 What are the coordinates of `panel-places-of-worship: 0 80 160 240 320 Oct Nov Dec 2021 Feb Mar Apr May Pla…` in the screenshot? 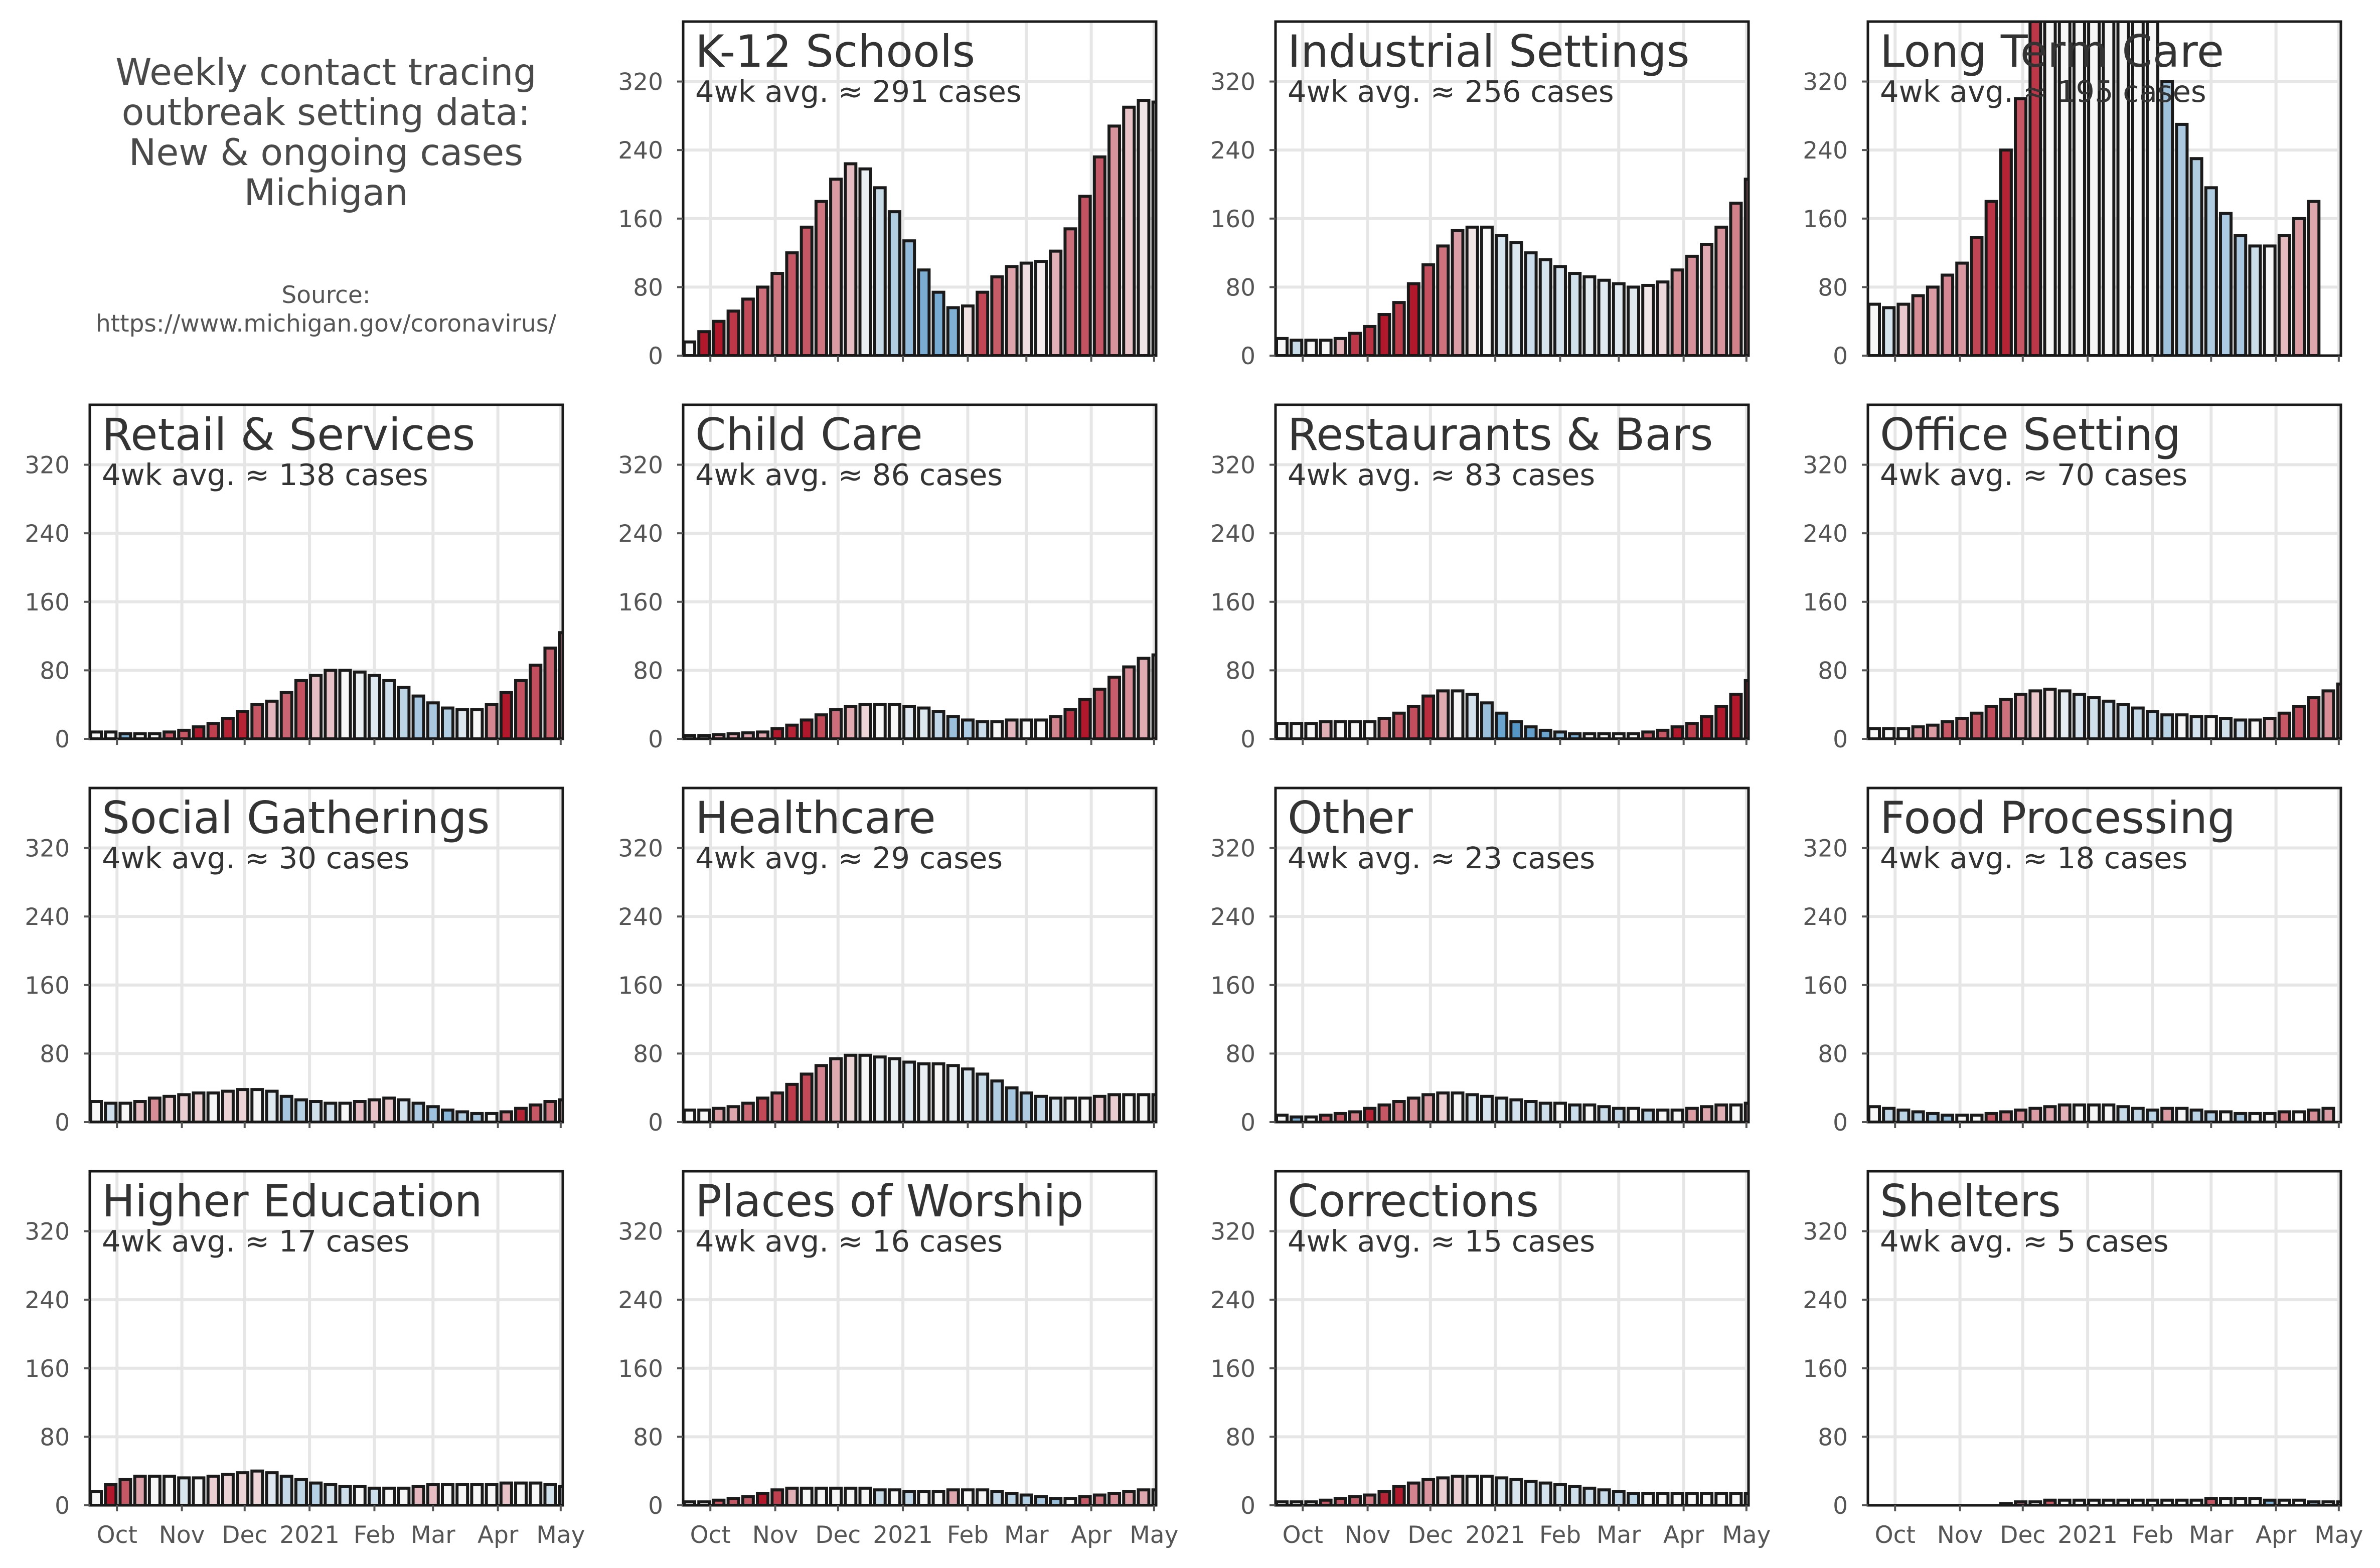 It's located at (898, 1360).